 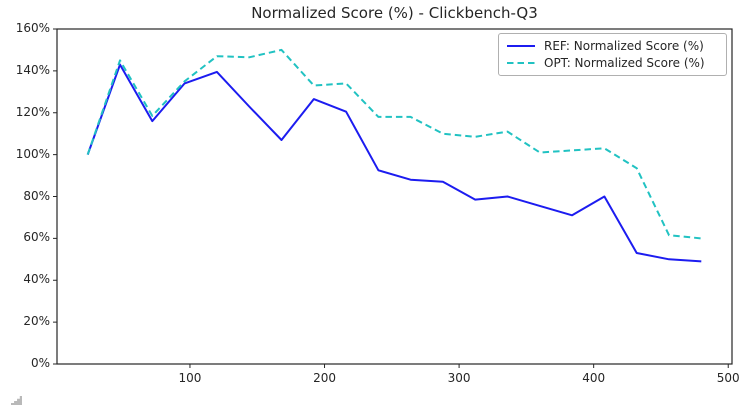 What do you see at coordinates (459, 378) in the screenshot?
I see `x-tick-label: 300` at bounding box center [459, 378].